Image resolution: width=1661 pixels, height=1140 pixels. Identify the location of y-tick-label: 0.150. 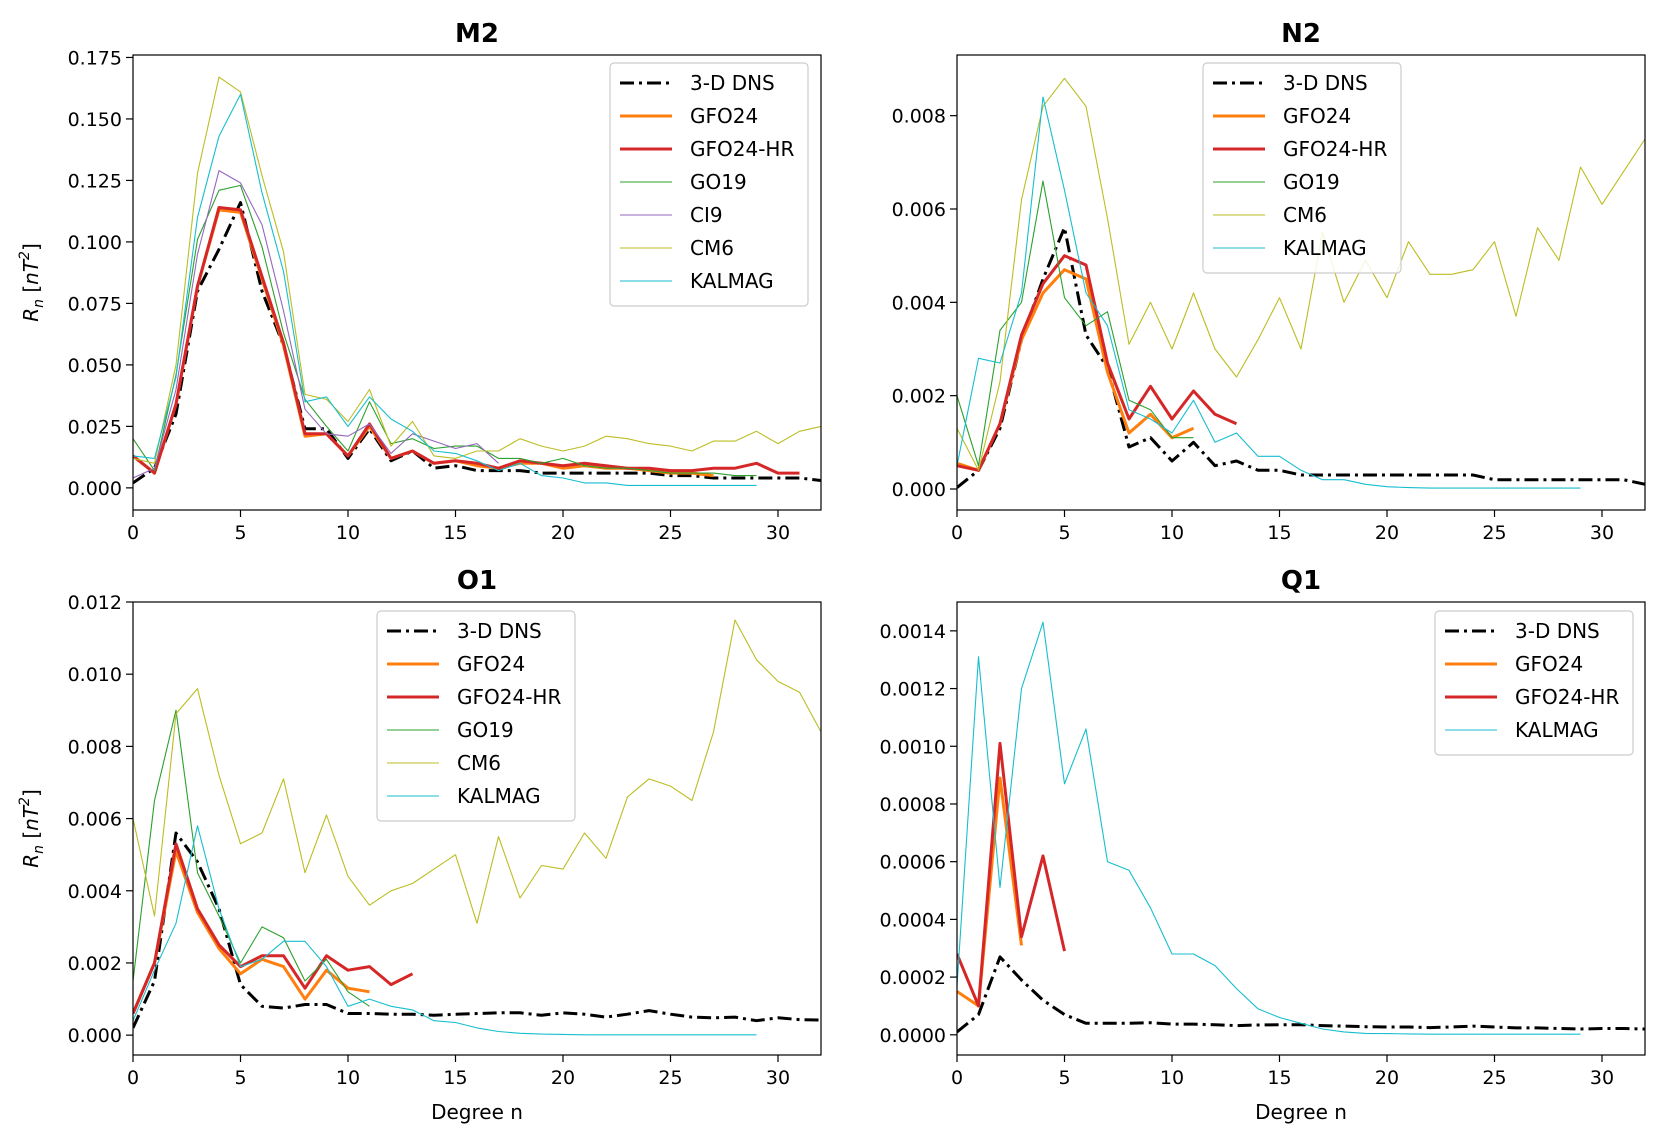
(95, 120).